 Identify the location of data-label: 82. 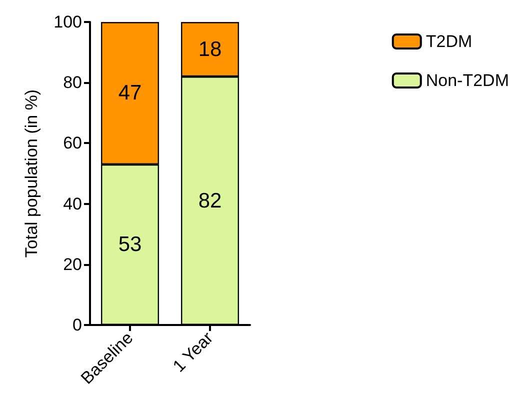
(210, 200).